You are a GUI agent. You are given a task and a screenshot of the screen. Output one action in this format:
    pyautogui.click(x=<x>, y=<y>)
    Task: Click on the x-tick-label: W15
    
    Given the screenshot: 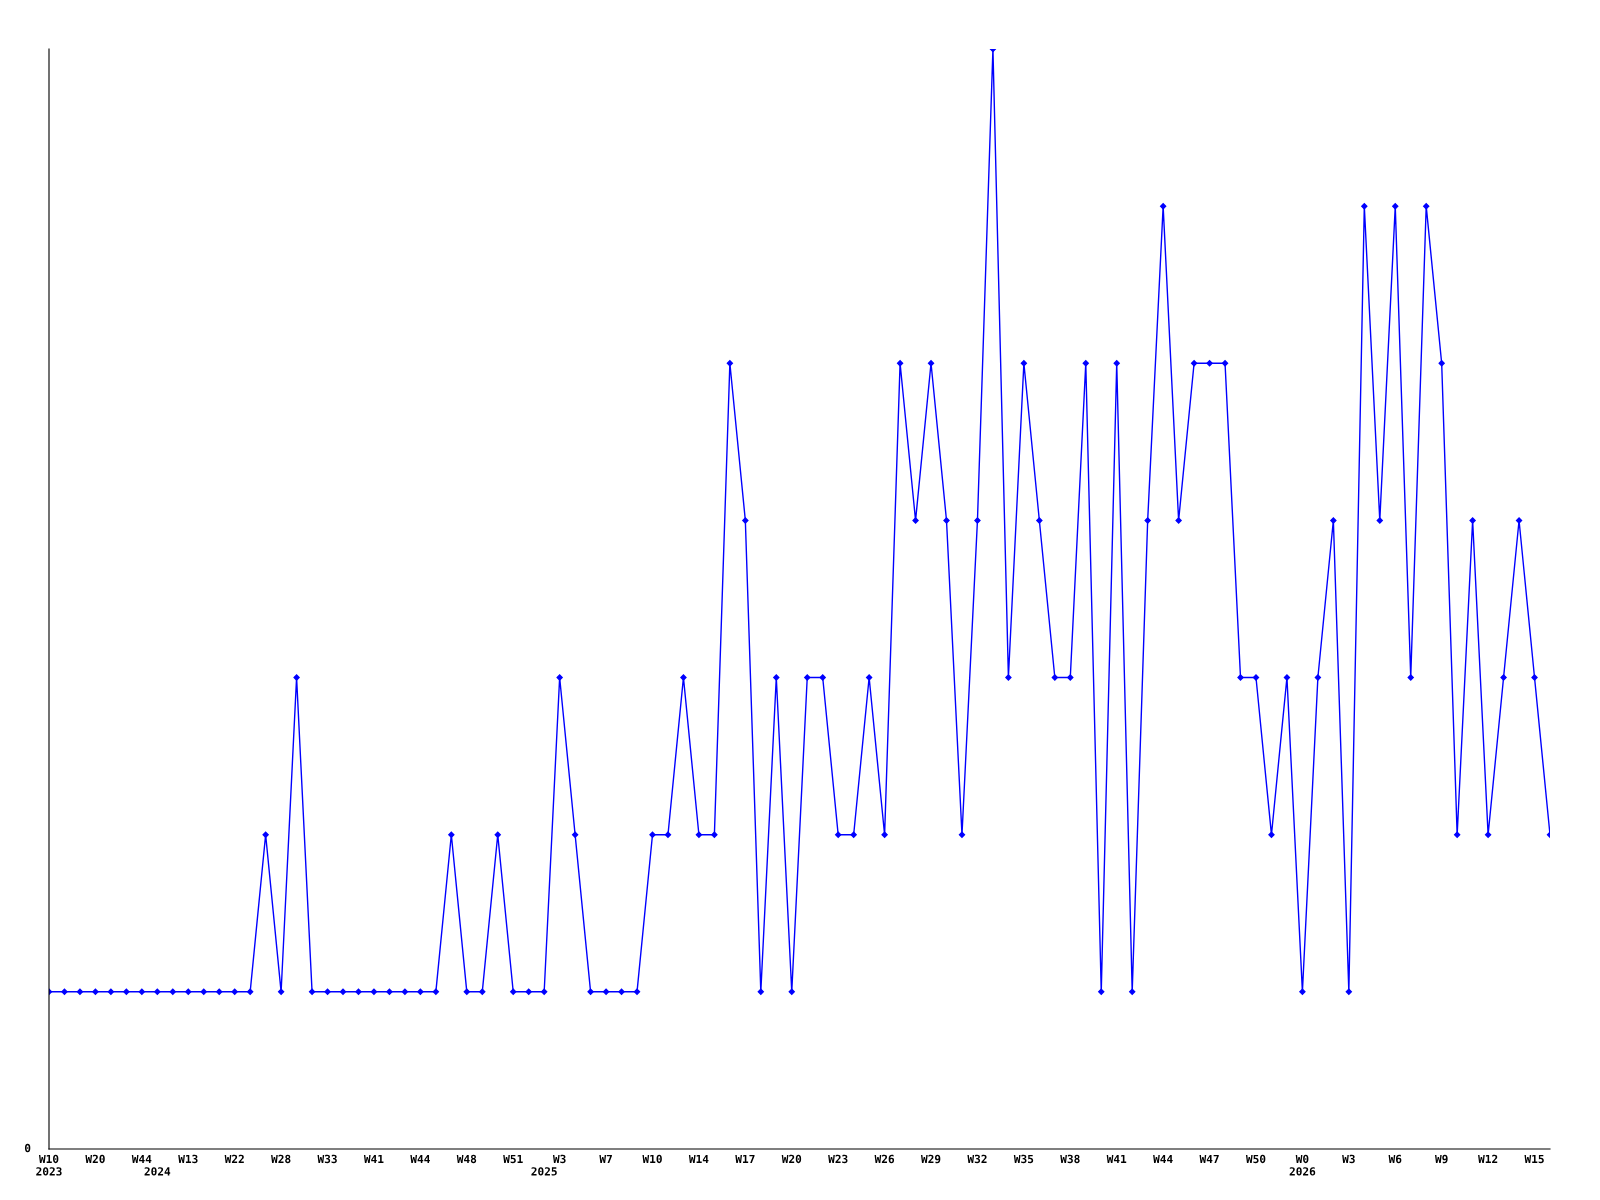 What is the action you would take?
    pyautogui.click(x=1534, y=1159)
    